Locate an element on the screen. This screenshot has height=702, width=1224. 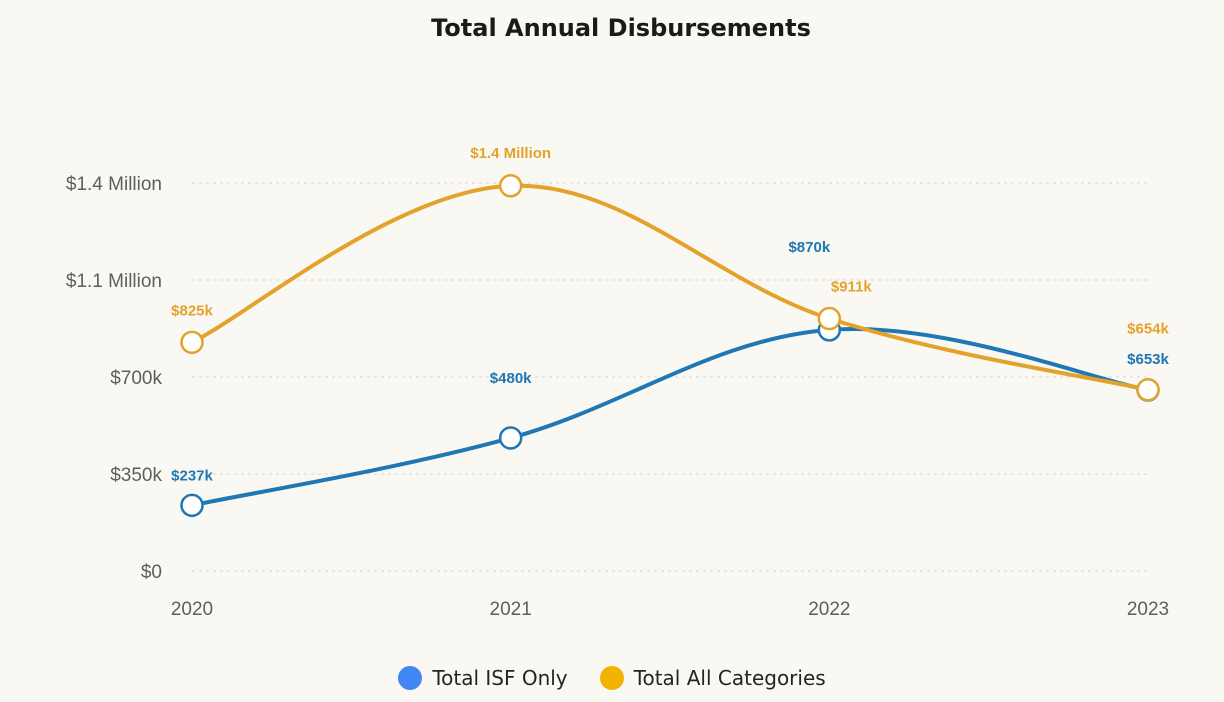
x-axis-tick-labels: 2020 2021 2022 2023 is located at coordinates (670, 609).